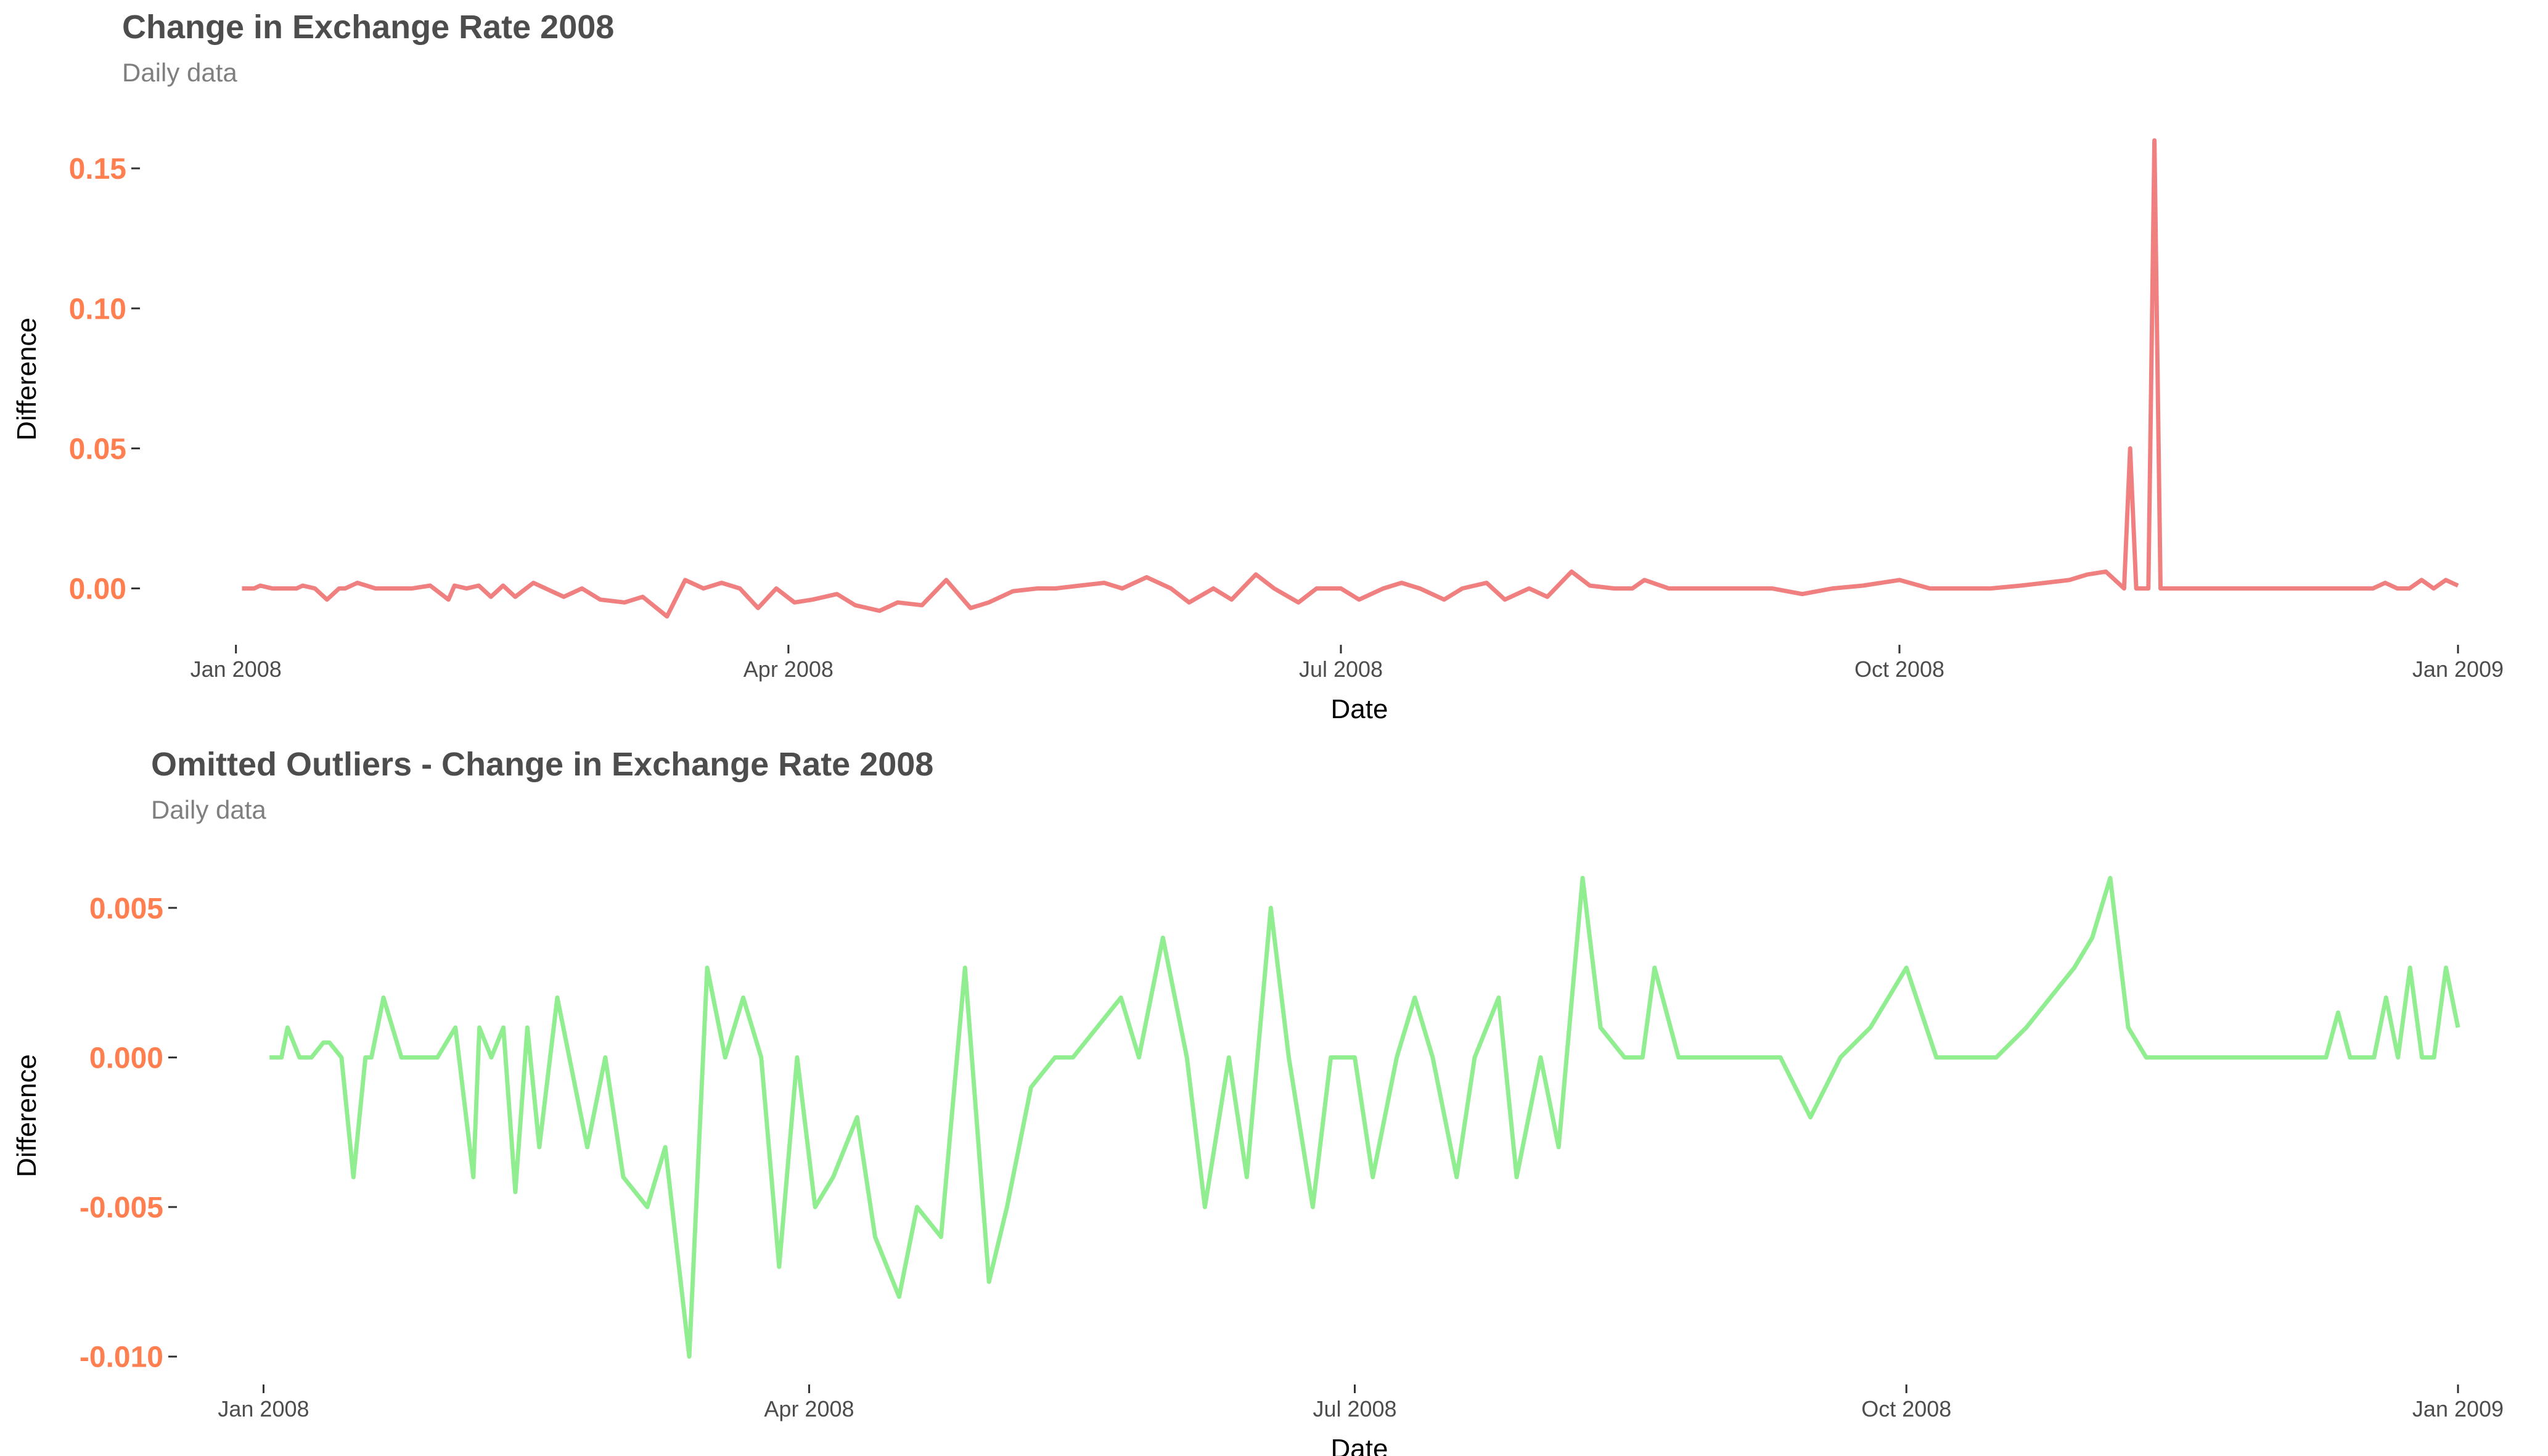 The image size is (2548, 1456). What do you see at coordinates (2458, 669) in the screenshot?
I see `top-x-tick-label: Jan 2009` at bounding box center [2458, 669].